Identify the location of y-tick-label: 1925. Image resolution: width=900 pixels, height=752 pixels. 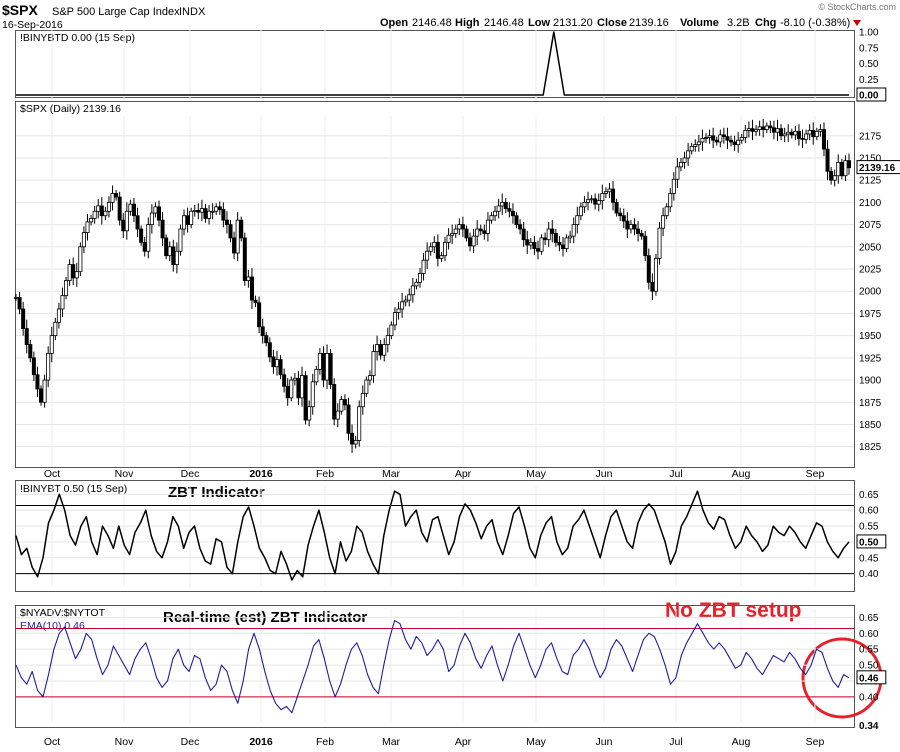
(870, 358).